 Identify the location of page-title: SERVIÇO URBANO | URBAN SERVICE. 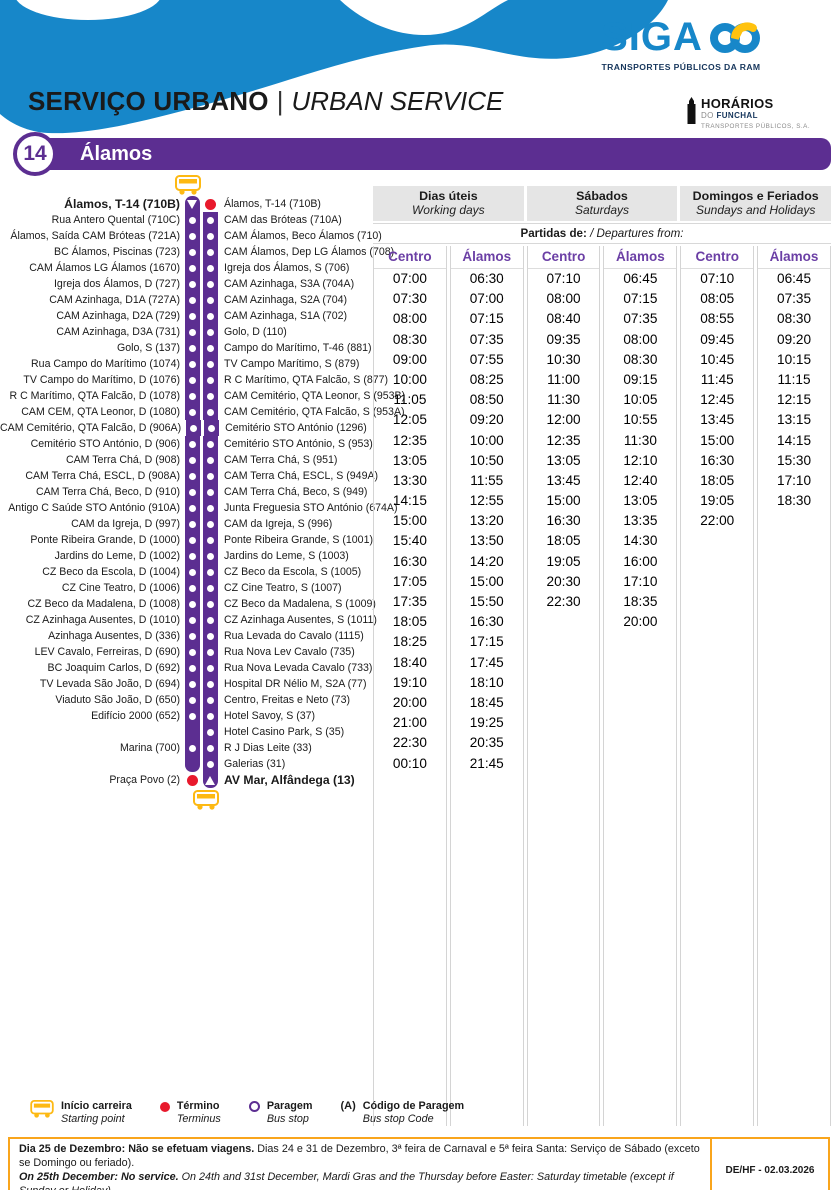
(265, 101).